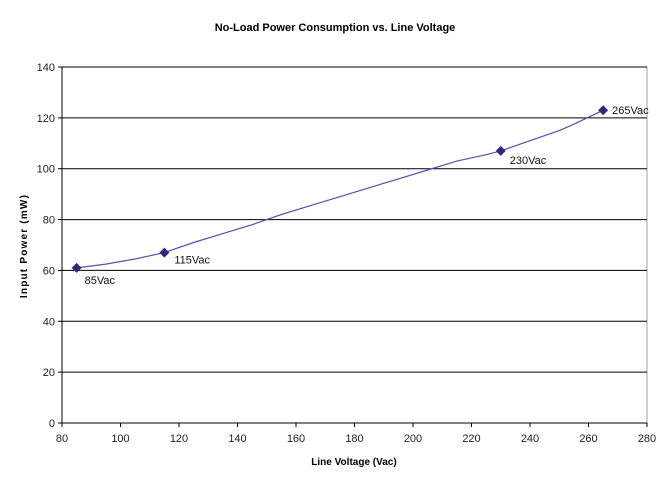 The image size is (671, 489). What do you see at coordinates (179, 439) in the screenshot?
I see `x-tick-label: 120` at bounding box center [179, 439].